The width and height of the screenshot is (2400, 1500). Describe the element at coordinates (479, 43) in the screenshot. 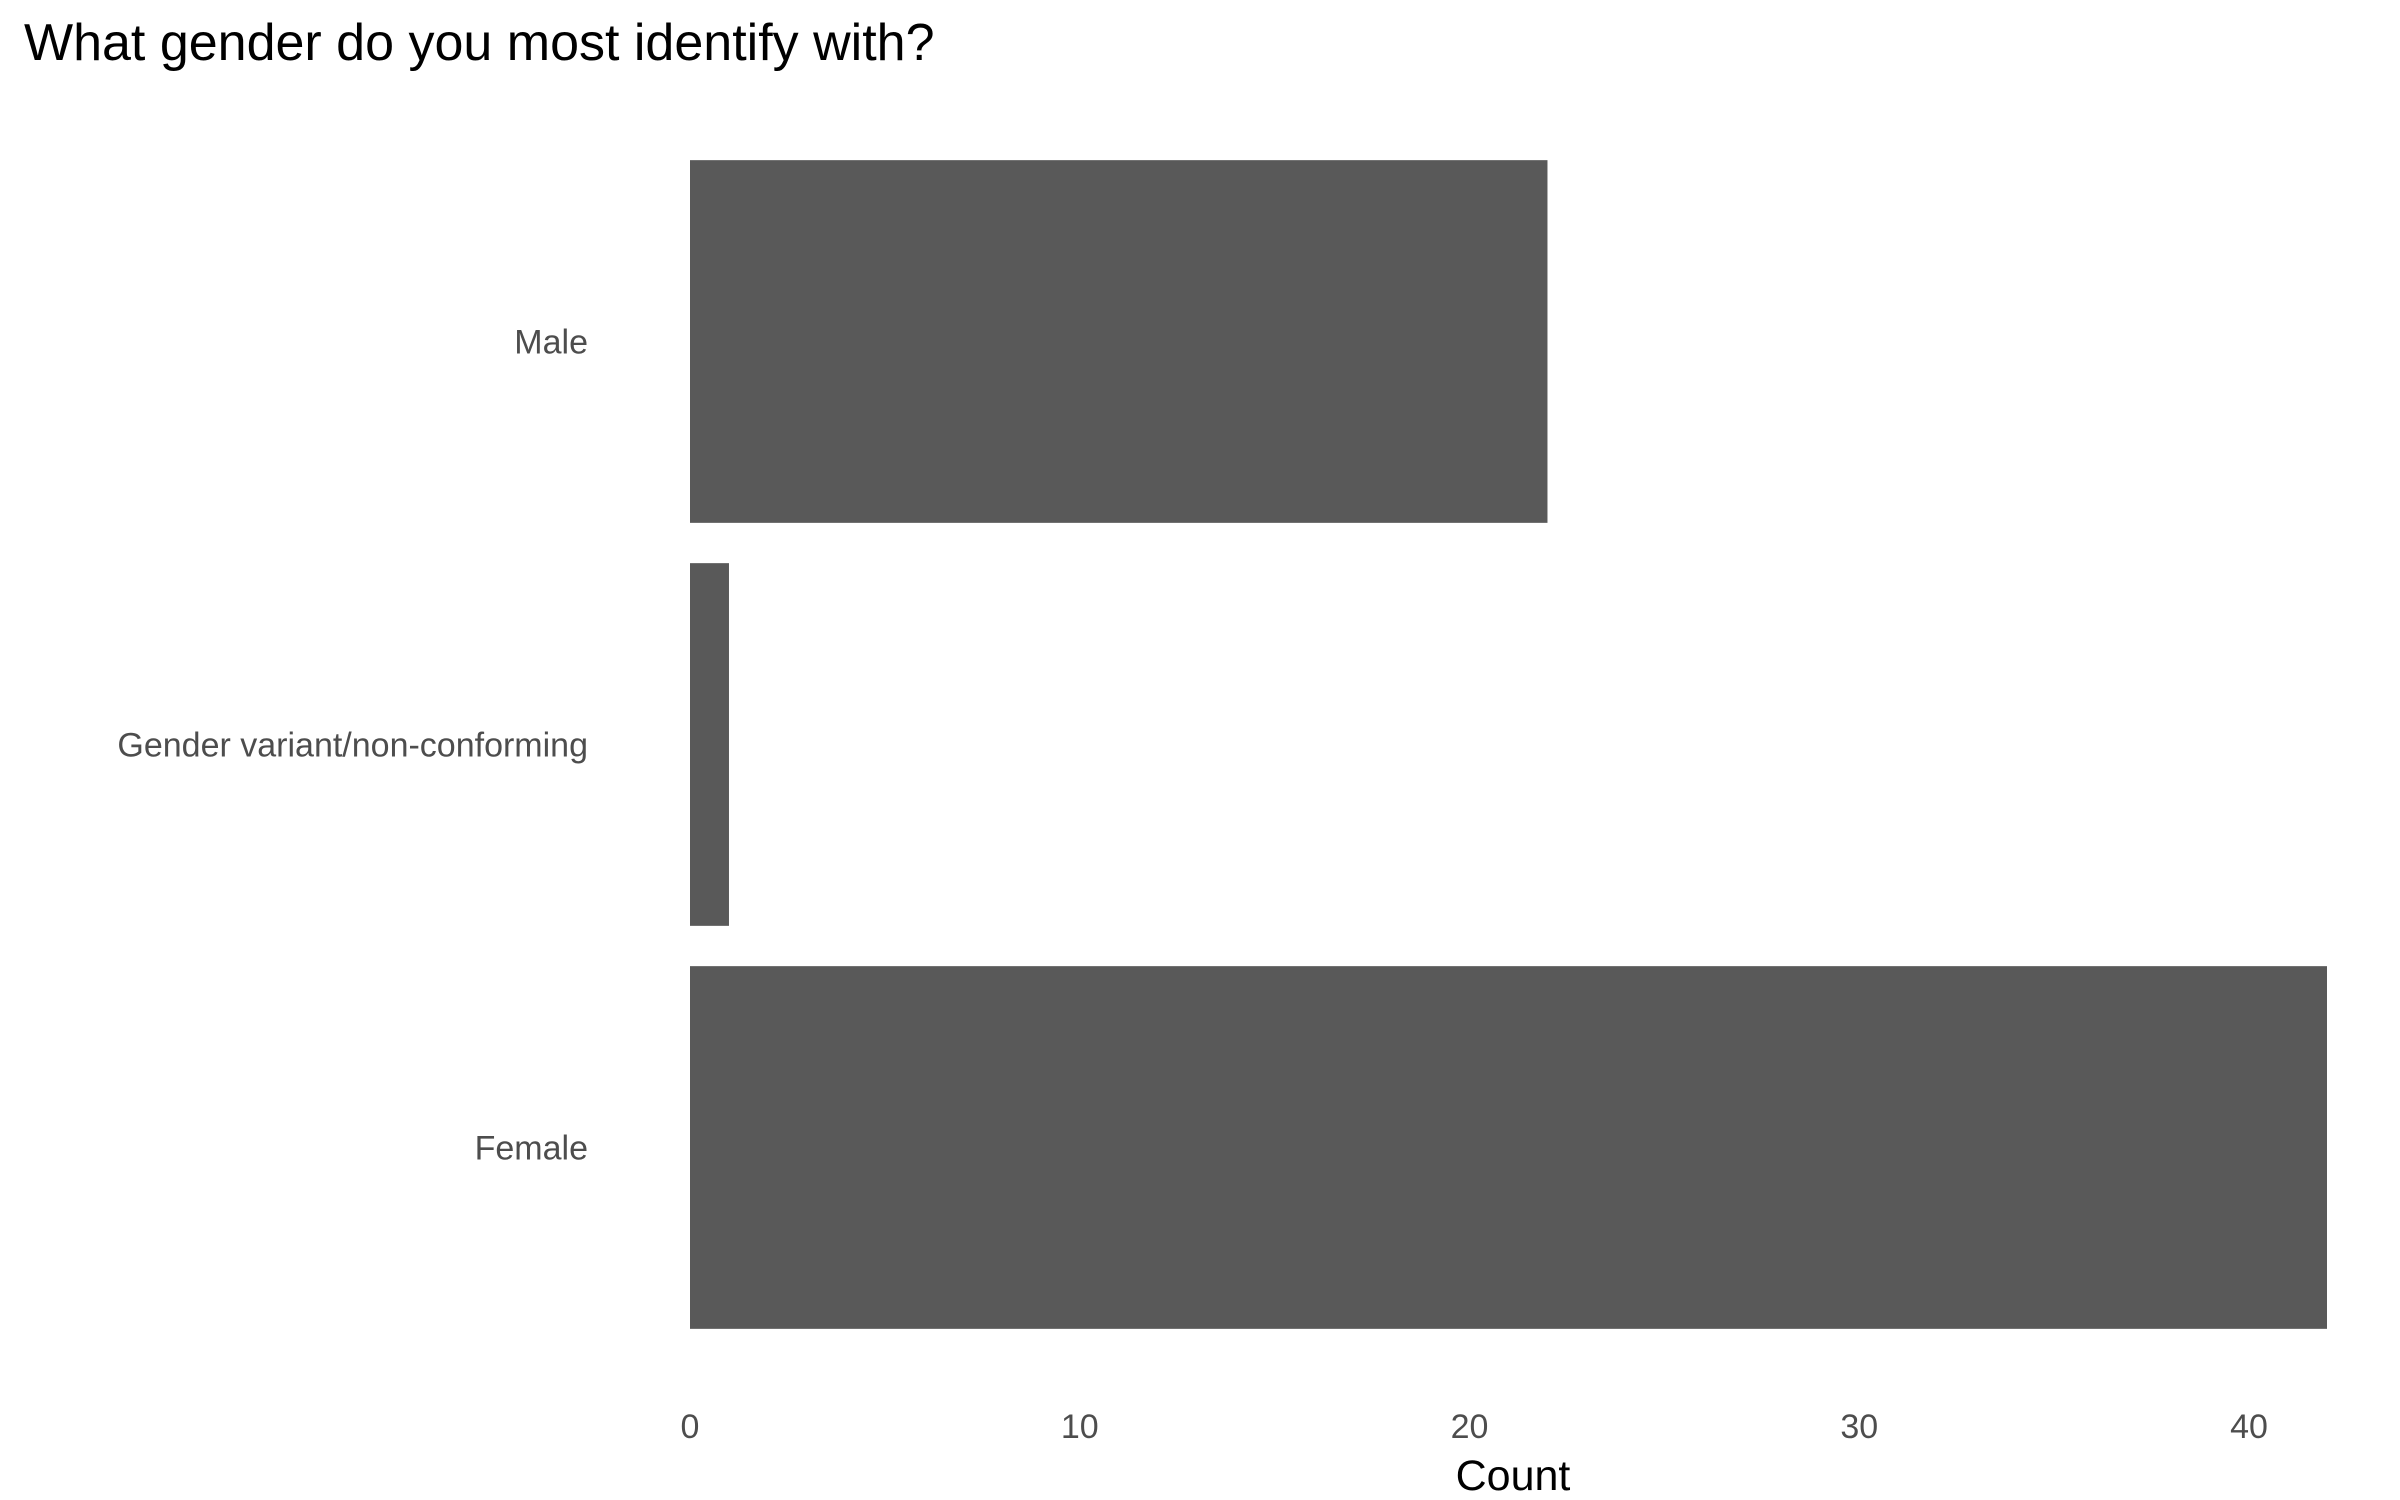

I see `chart-title: What gender do you most identify with?` at that location.